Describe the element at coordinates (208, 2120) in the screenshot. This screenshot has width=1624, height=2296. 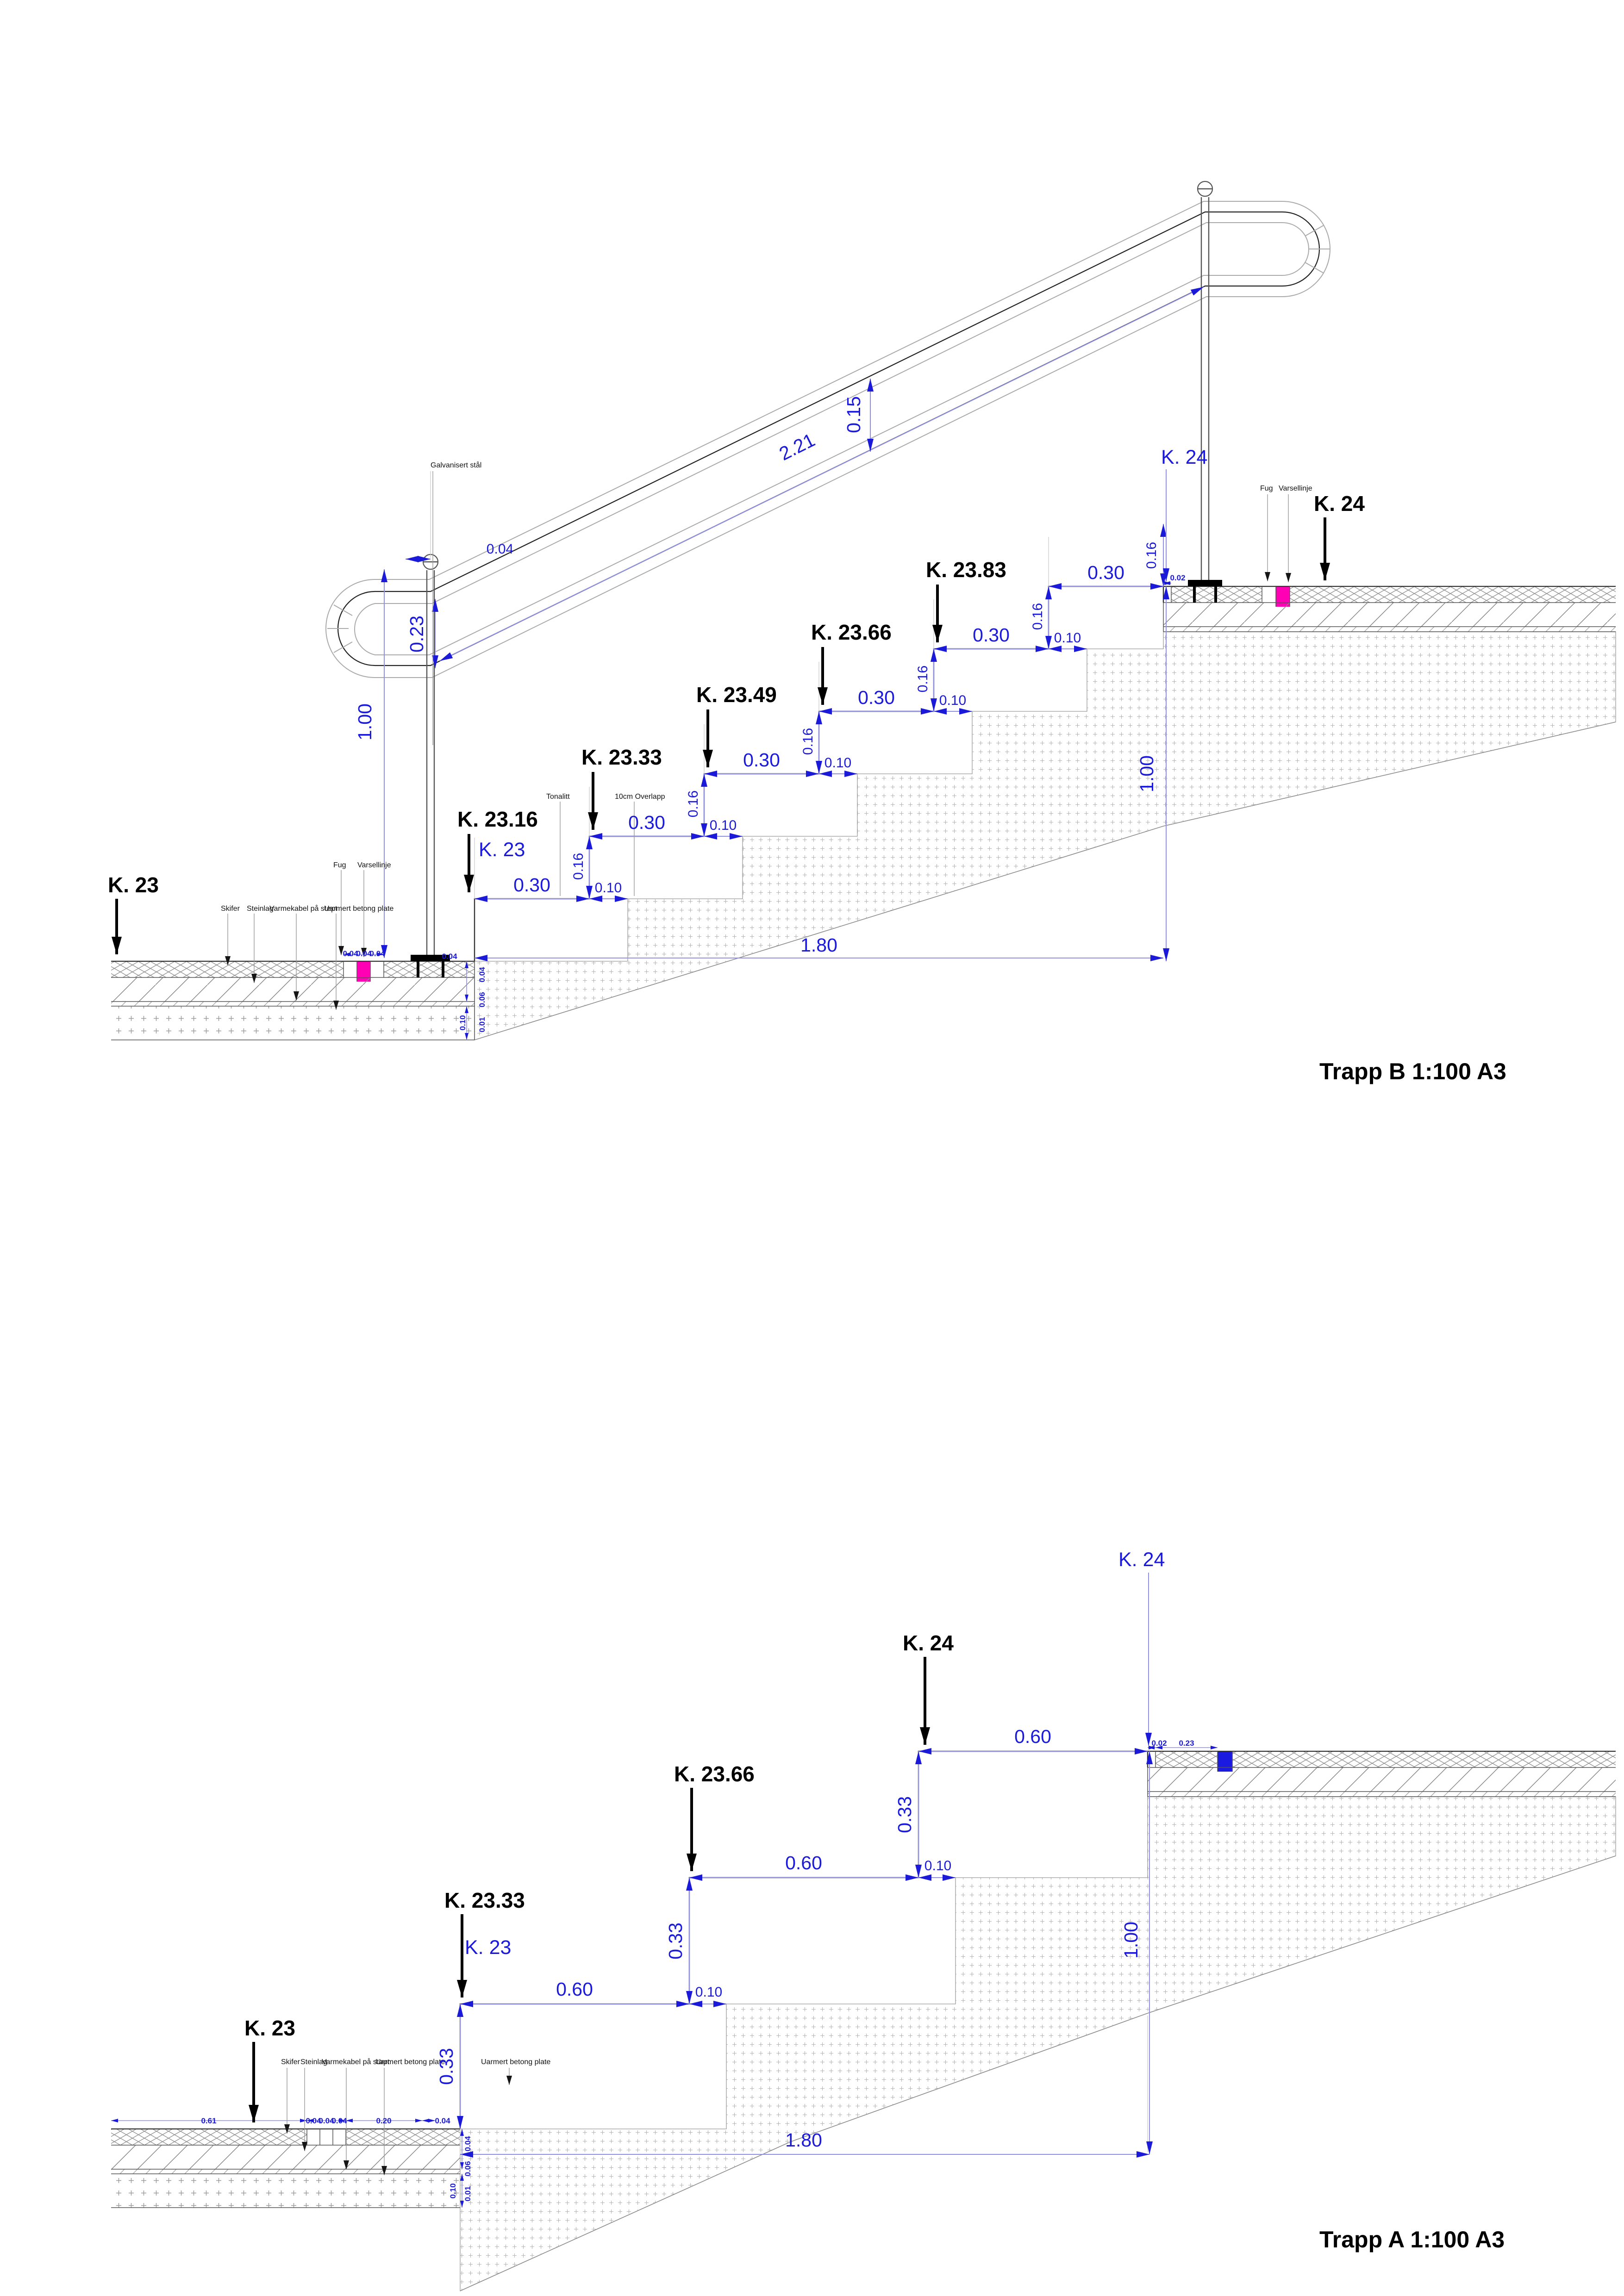
I see `dimension-label: 0.61` at that location.